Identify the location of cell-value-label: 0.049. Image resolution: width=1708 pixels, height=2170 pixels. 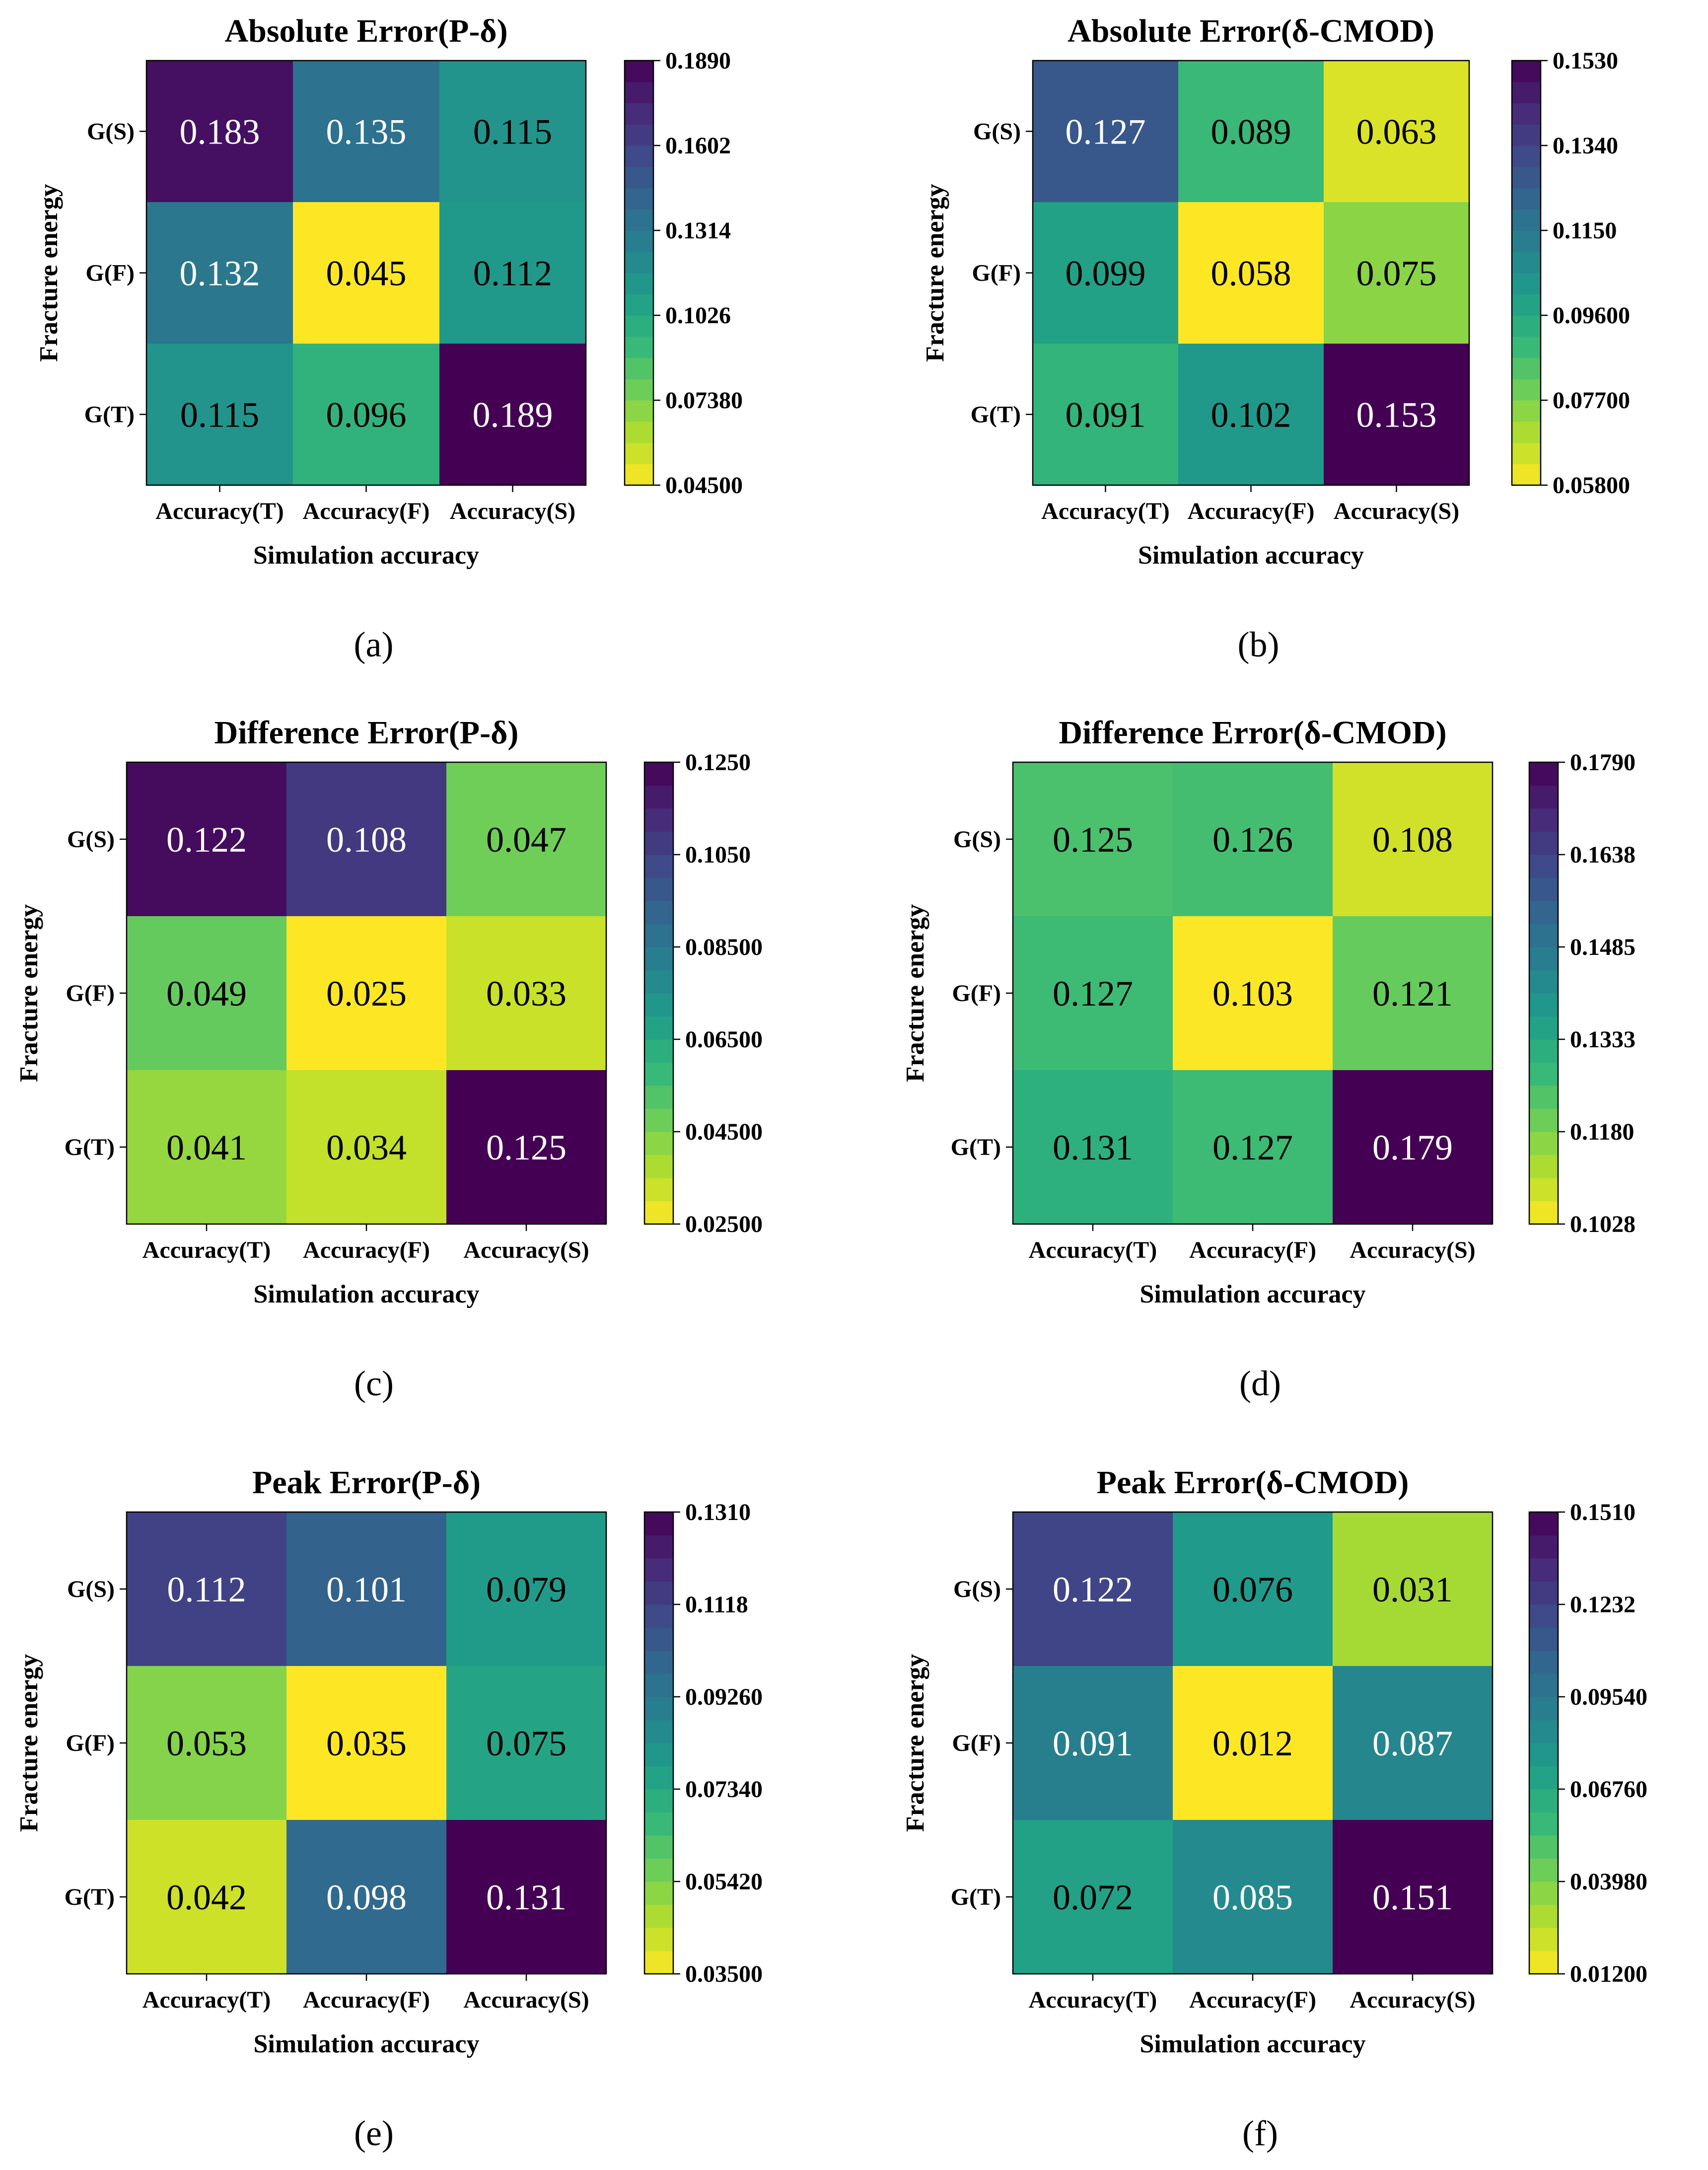
(206, 994).